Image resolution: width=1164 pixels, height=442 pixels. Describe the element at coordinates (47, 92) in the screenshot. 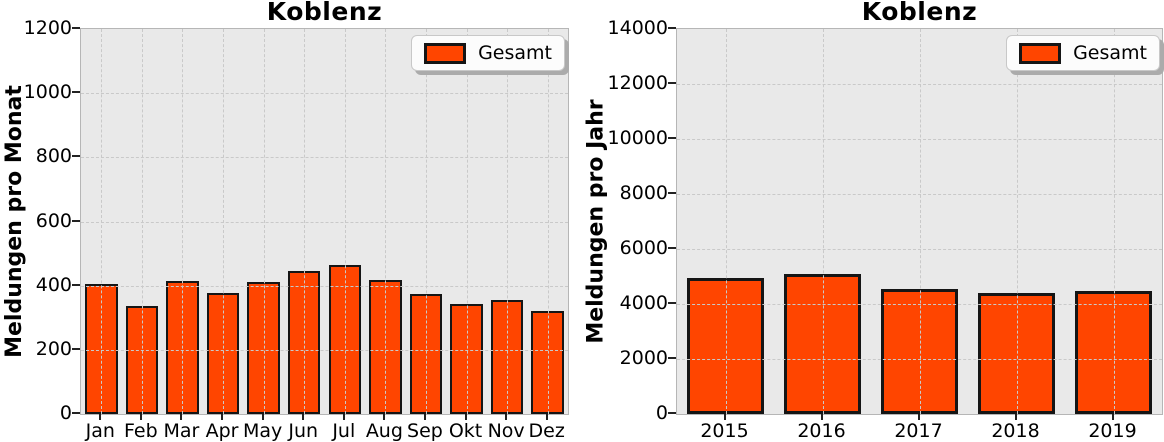

I see `y-tick-label: 1000` at that location.